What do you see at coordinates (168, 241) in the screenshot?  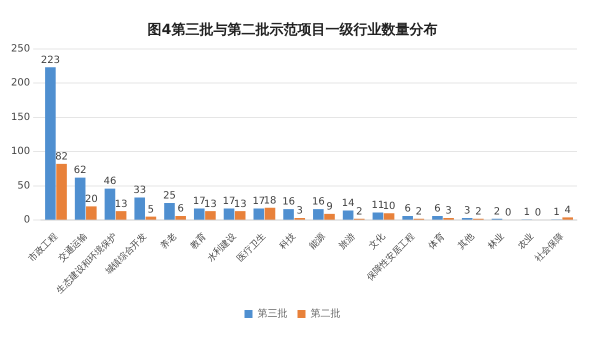 I see `x-tick-label: 养老` at bounding box center [168, 241].